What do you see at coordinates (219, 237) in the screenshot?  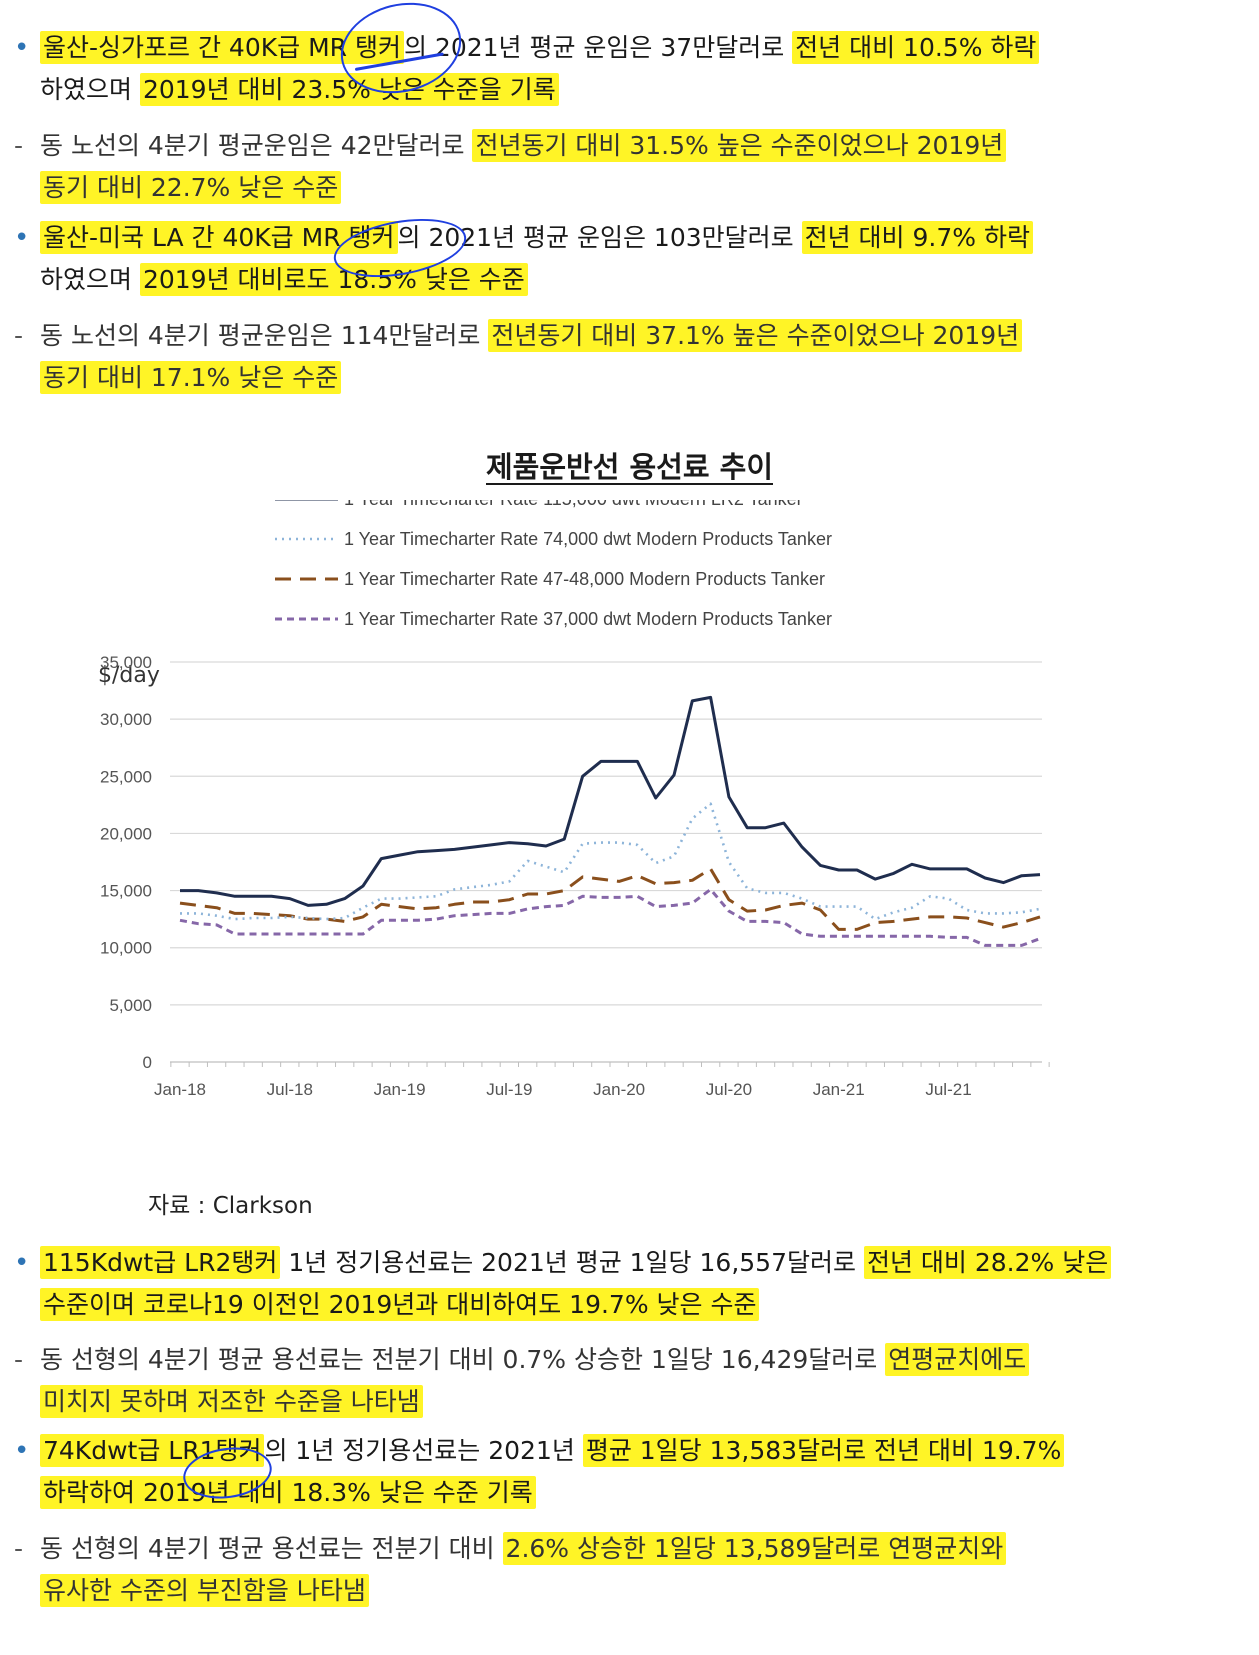 I see `highlighted-text: 울산-미국 LA 간 40K급 MR 탱커` at bounding box center [219, 237].